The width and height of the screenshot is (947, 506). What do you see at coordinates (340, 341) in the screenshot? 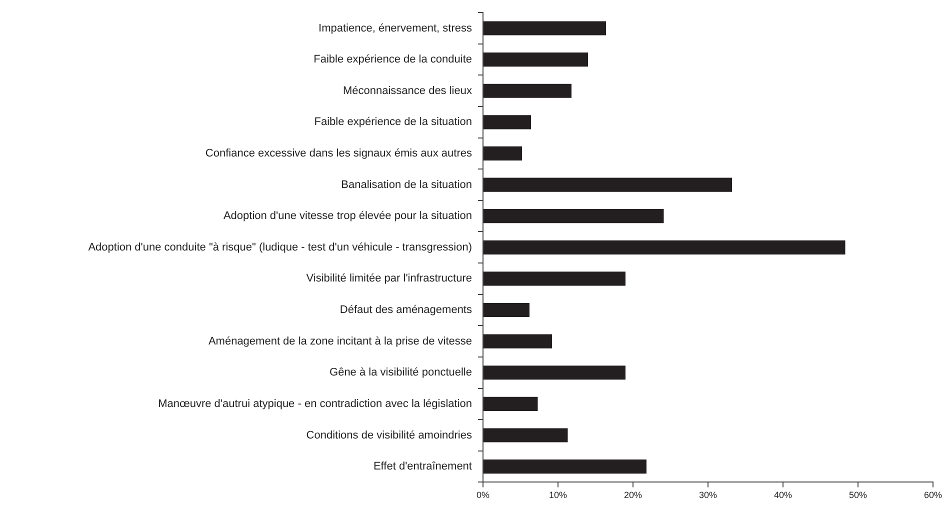
I see `y-tick-label: Aménagement de la zone incitant à la prise de vitesse` at bounding box center [340, 341].